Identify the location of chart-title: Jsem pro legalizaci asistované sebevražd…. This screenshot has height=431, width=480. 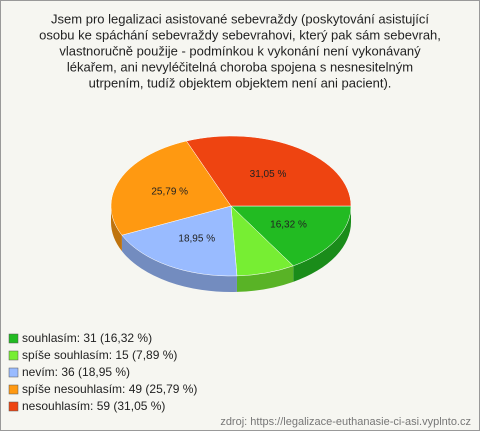
(240, 18).